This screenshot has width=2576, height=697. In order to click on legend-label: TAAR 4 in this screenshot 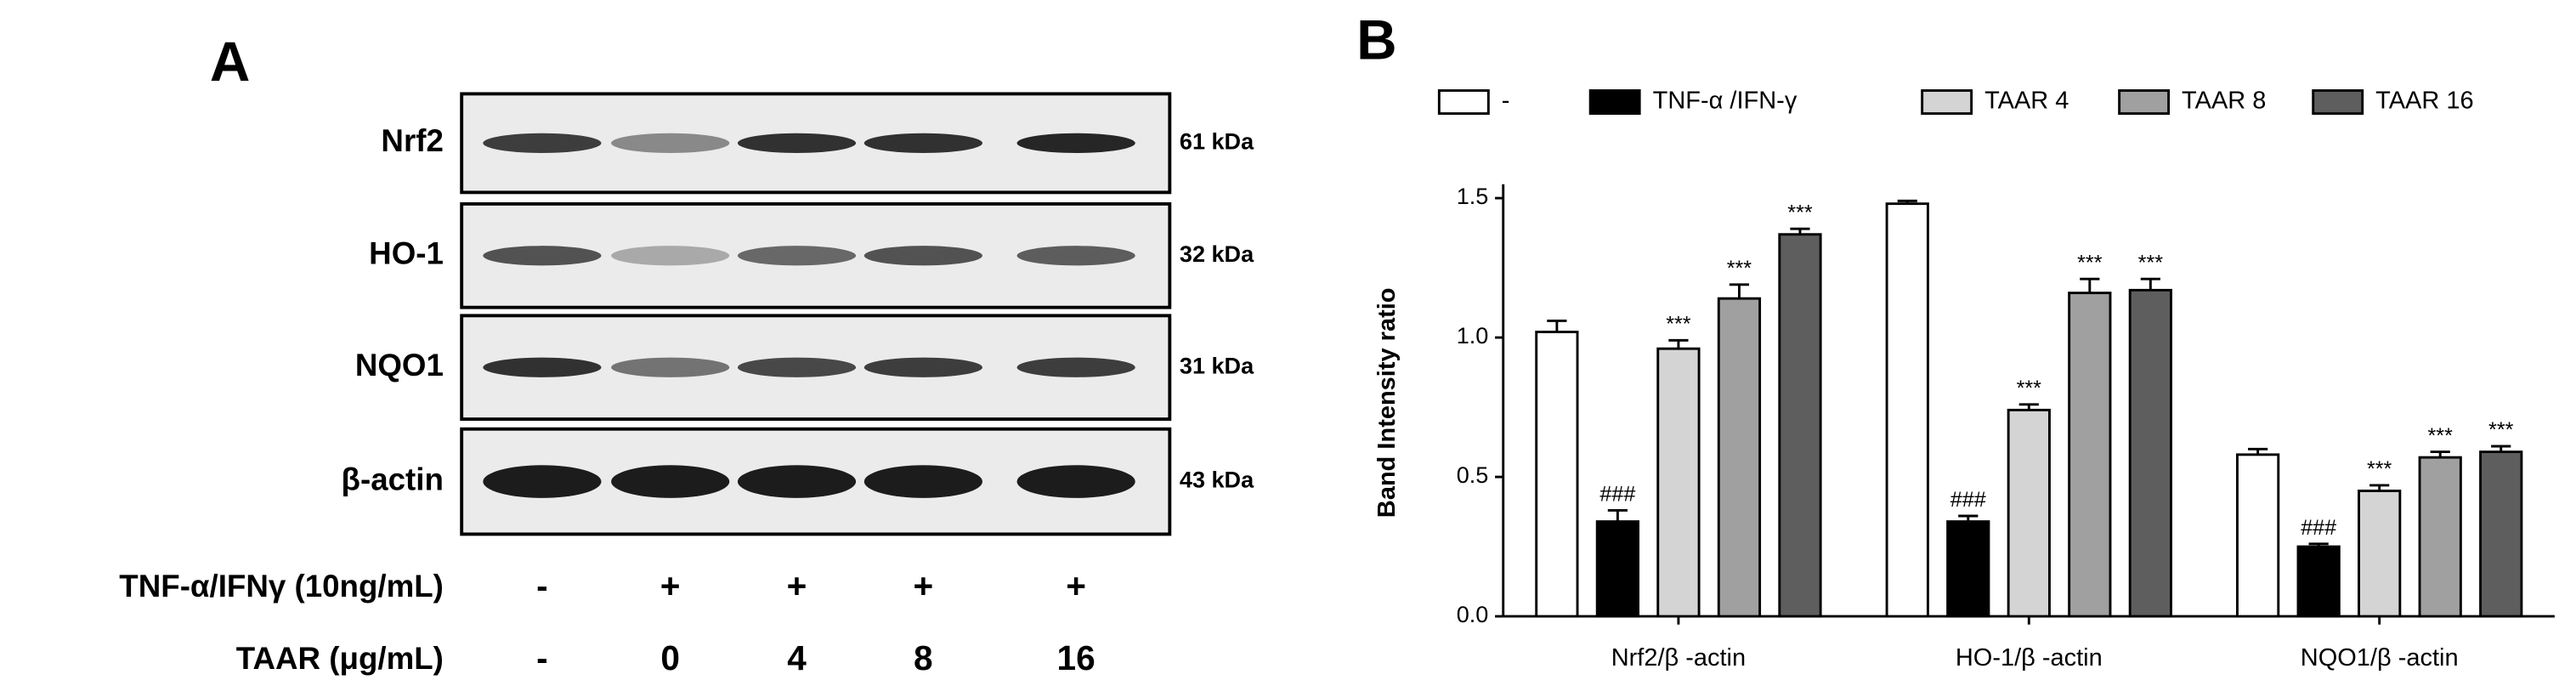, I will do `click(2026, 101)`.